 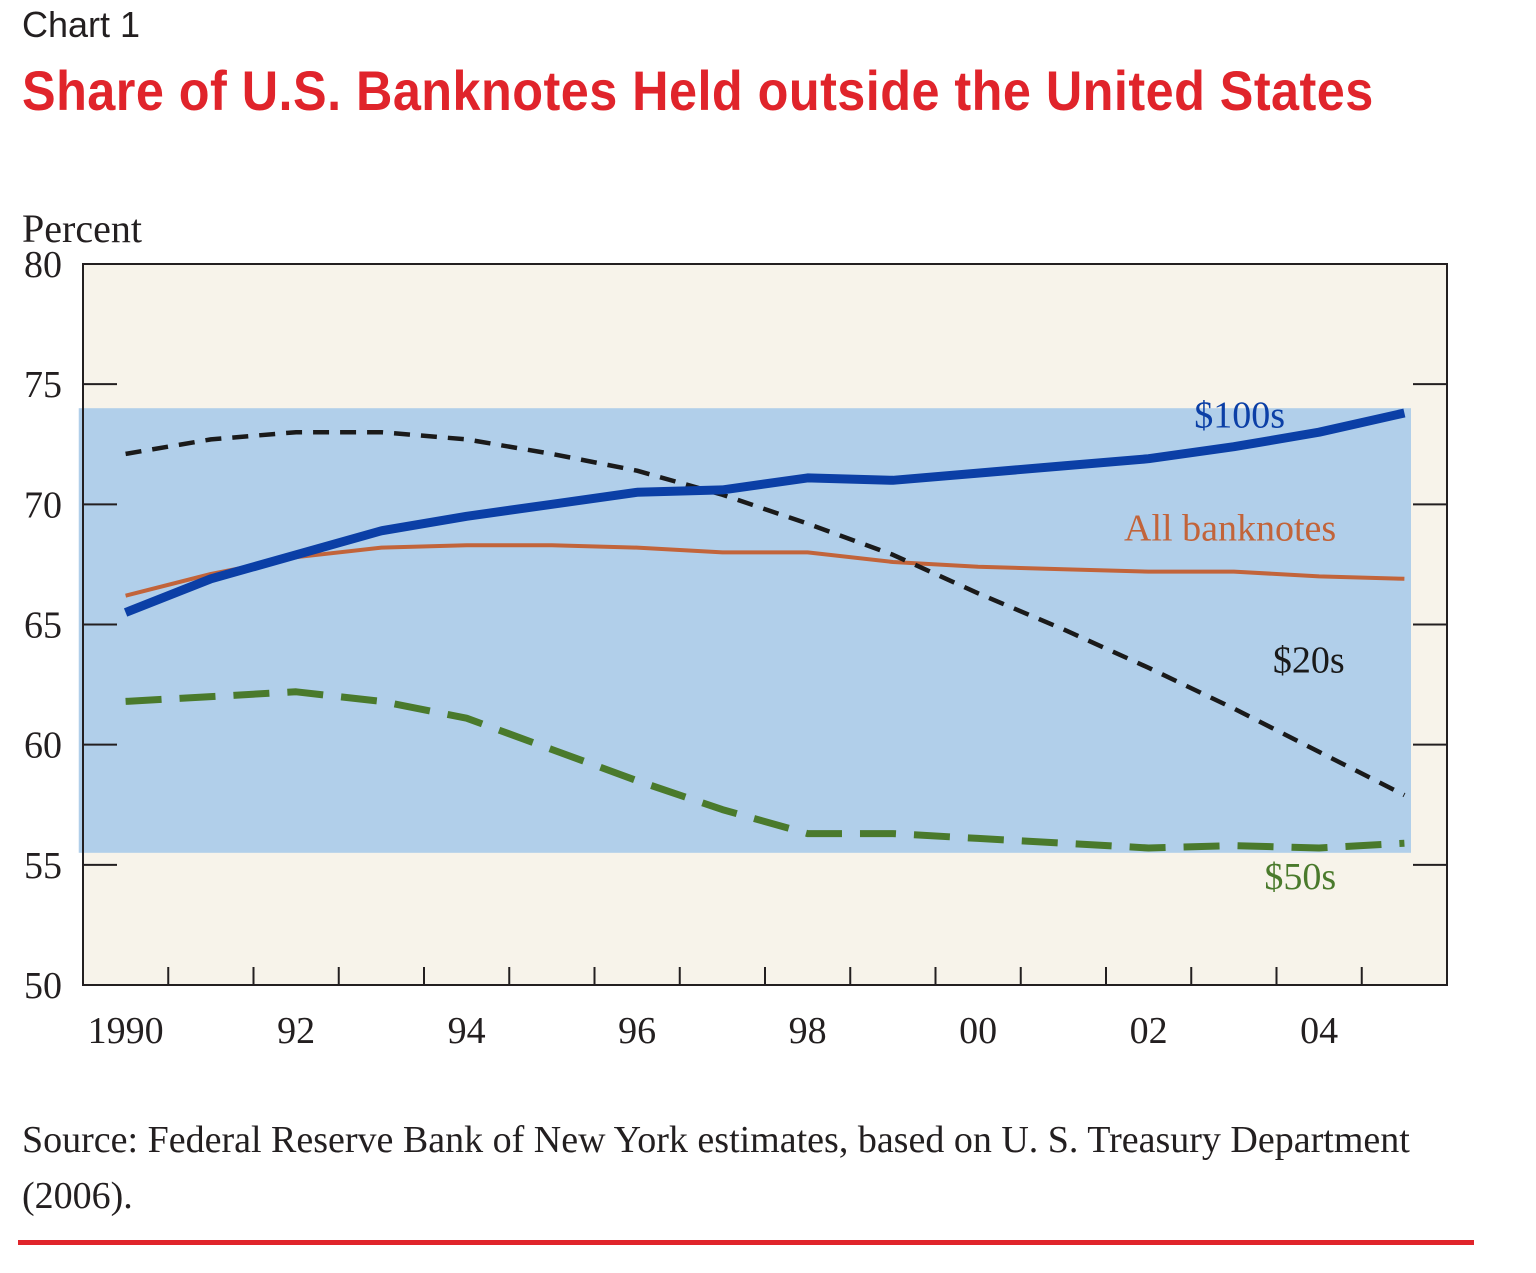 I want to click on series-label-s50: $50s, so click(x=1300, y=877).